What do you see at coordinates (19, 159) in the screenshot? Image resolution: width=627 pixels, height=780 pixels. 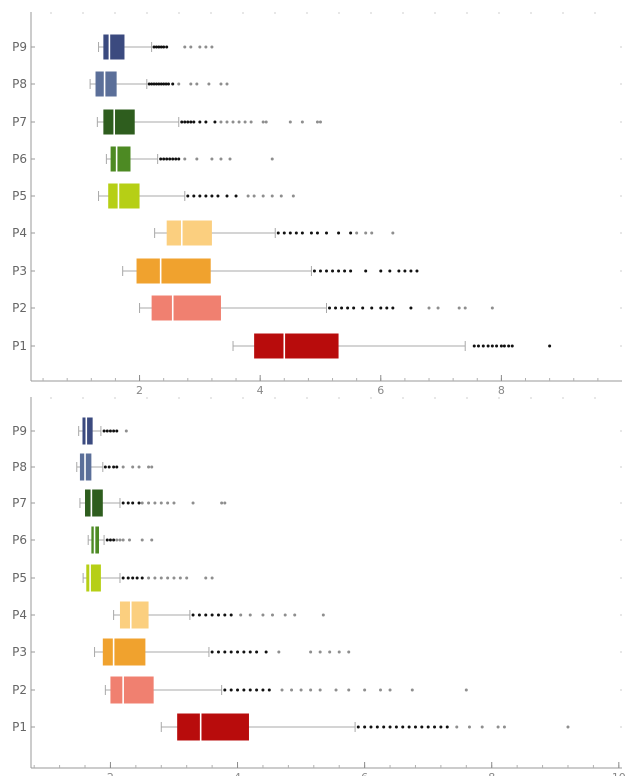 I see `category-label: P6` at bounding box center [19, 159].